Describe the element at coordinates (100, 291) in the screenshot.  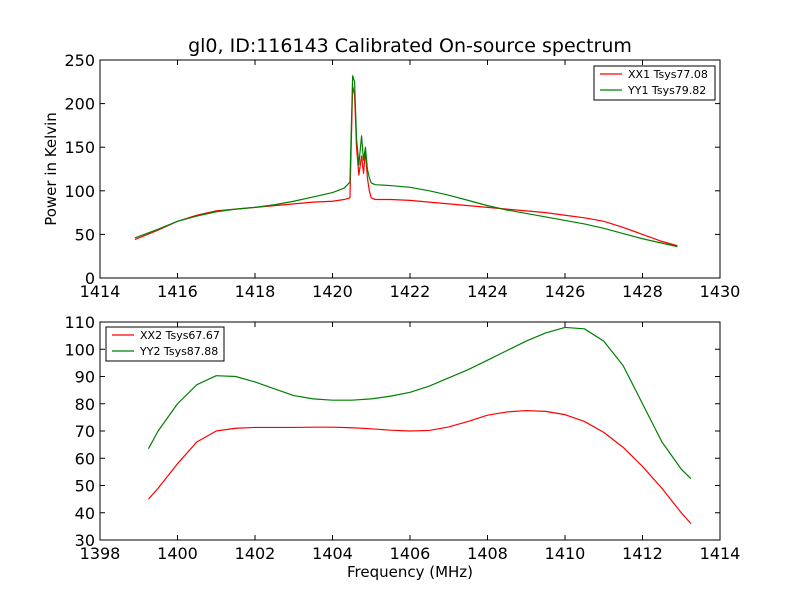
I see `top-x-tick-label: 1414` at that location.